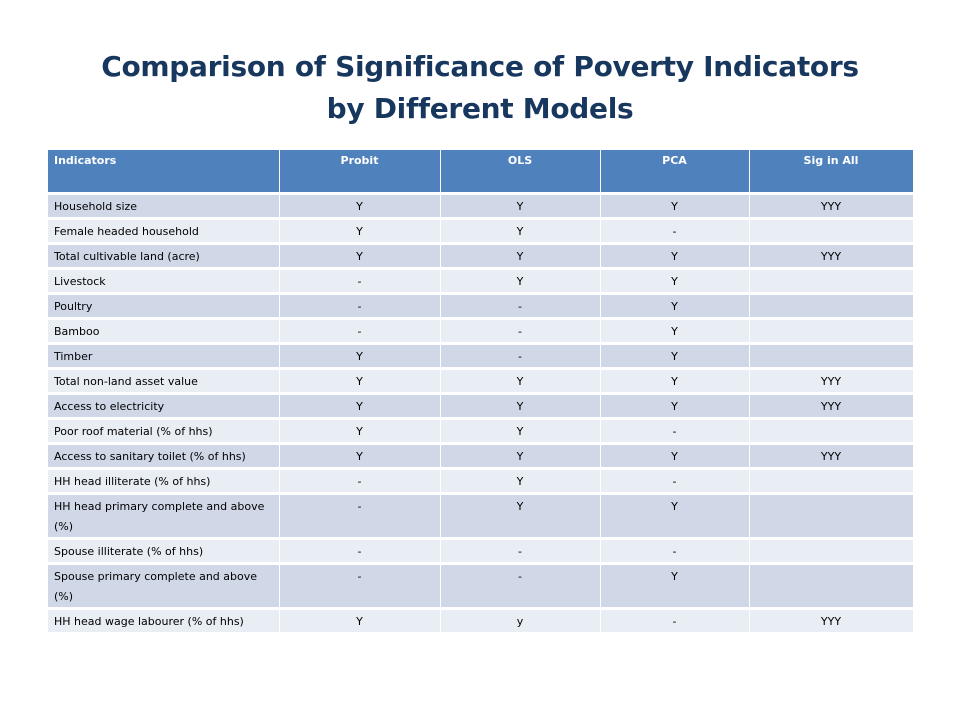 This screenshot has width=960, height=720. I want to click on table-row: Timber Y - Y, so click(481, 356).